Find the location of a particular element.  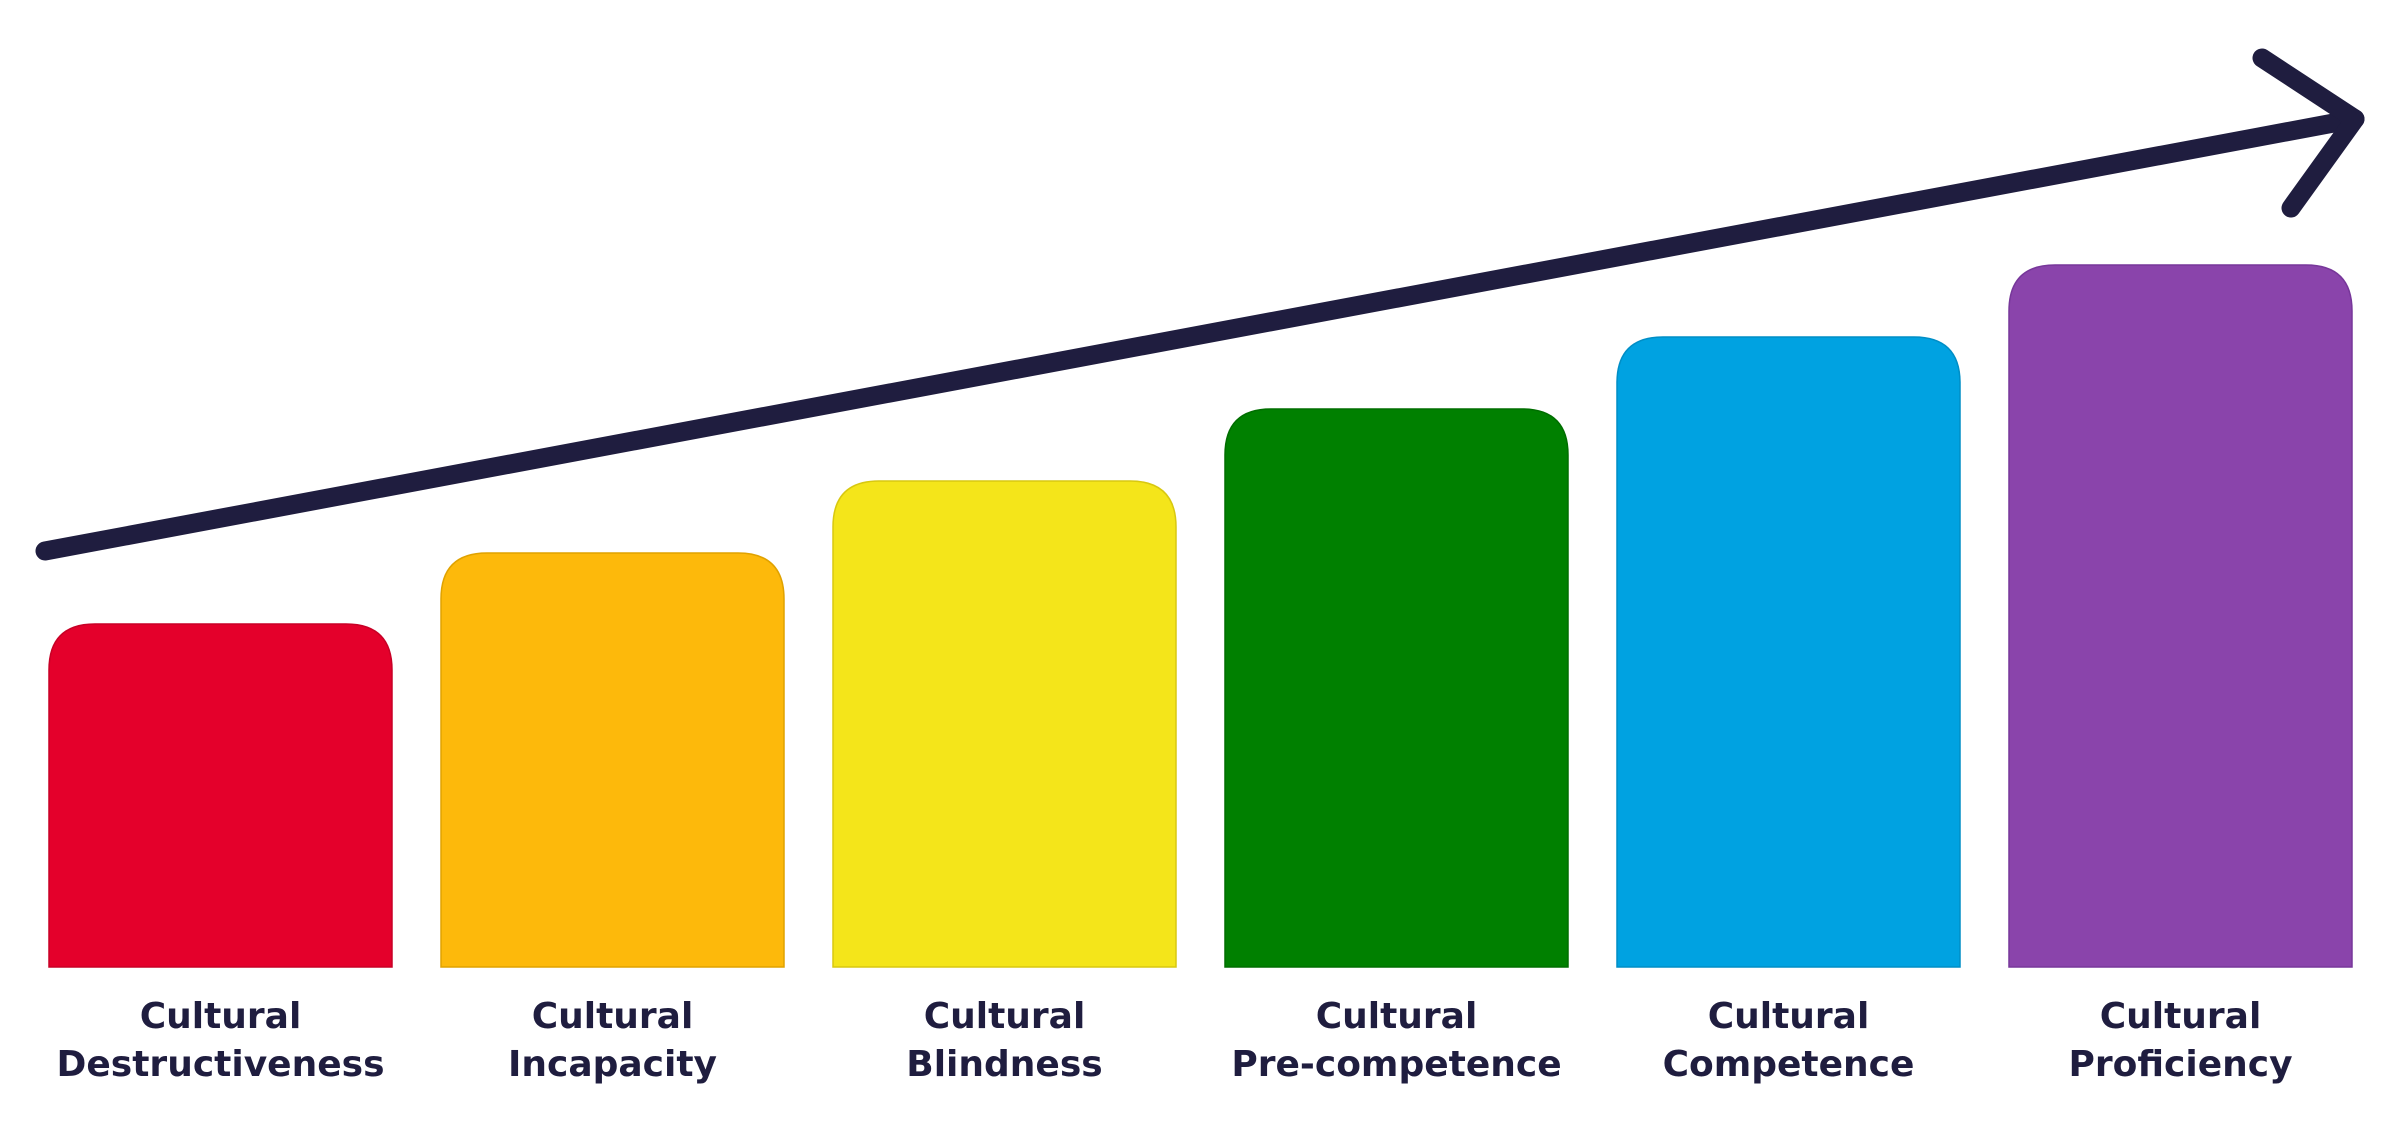

stage-label: Proficiency is located at coordinates (2180, 1064).